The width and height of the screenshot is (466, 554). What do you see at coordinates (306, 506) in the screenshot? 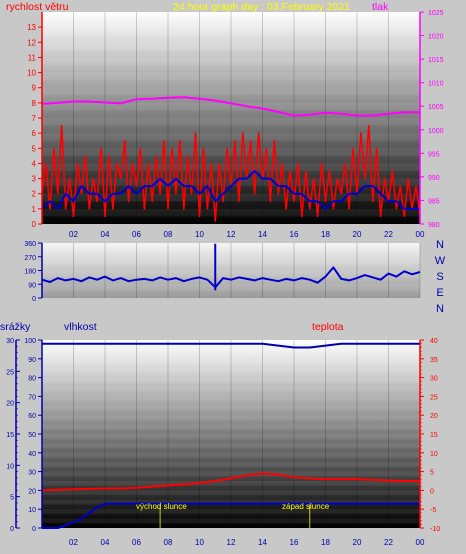
I see `sunset-annotation: západ slunce` at bounding box center [306, 506].